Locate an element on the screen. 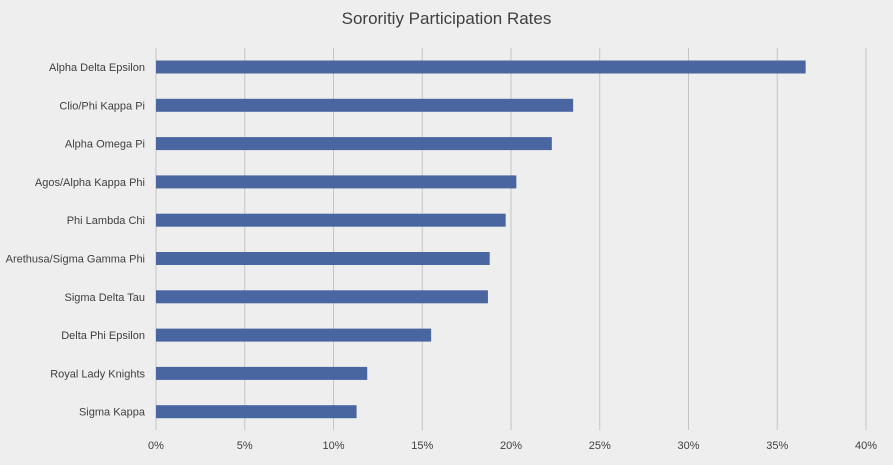 The height and width of the screenshot is (465, 893). category-label: Royal Lady Knights is located at coordinates (97, 374).